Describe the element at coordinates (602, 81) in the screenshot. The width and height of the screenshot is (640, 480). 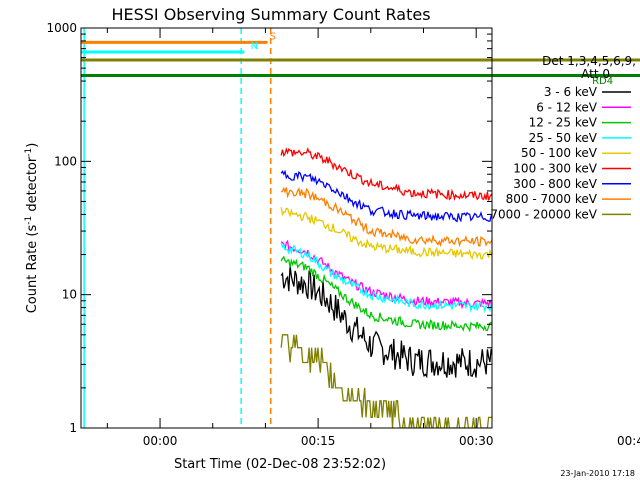
I see `mode-bar-label: RD4` at that location.